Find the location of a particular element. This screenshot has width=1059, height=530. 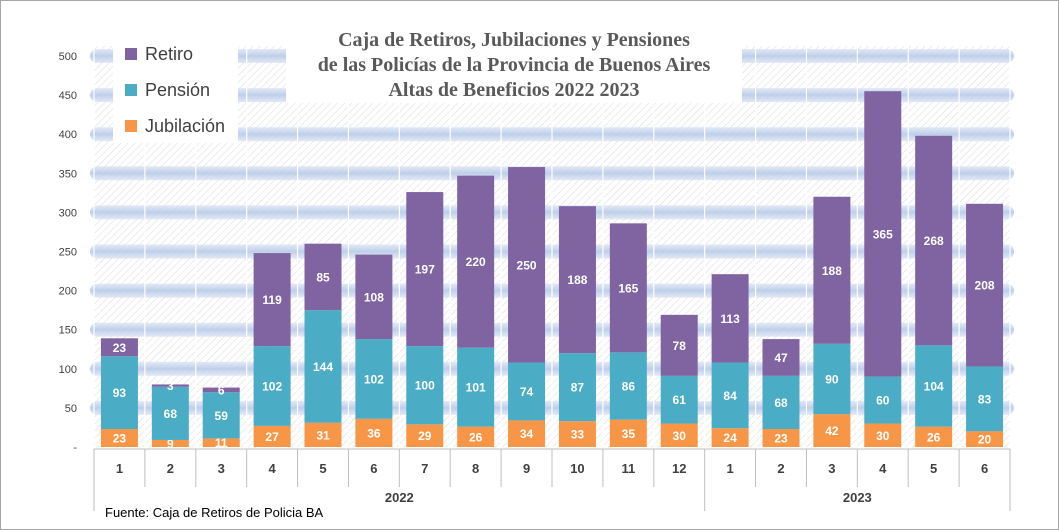

data-label-retiro: 165 is located at coordinates (628, 288).